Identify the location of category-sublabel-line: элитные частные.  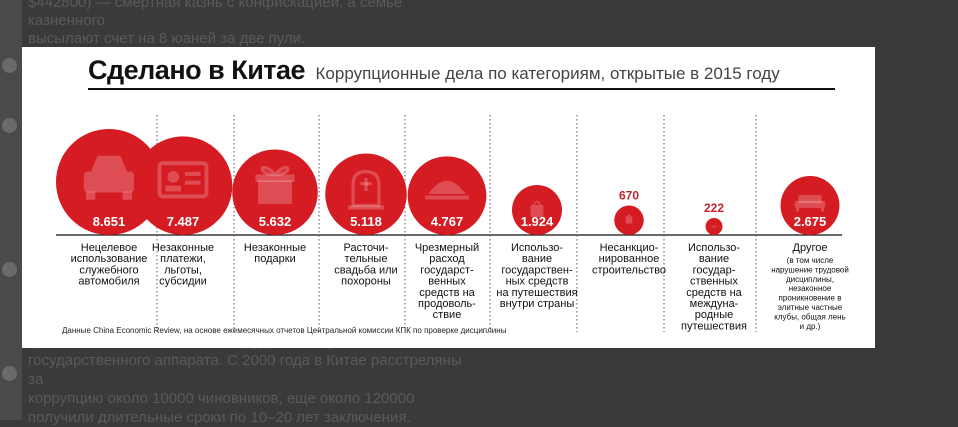
(810, 307).